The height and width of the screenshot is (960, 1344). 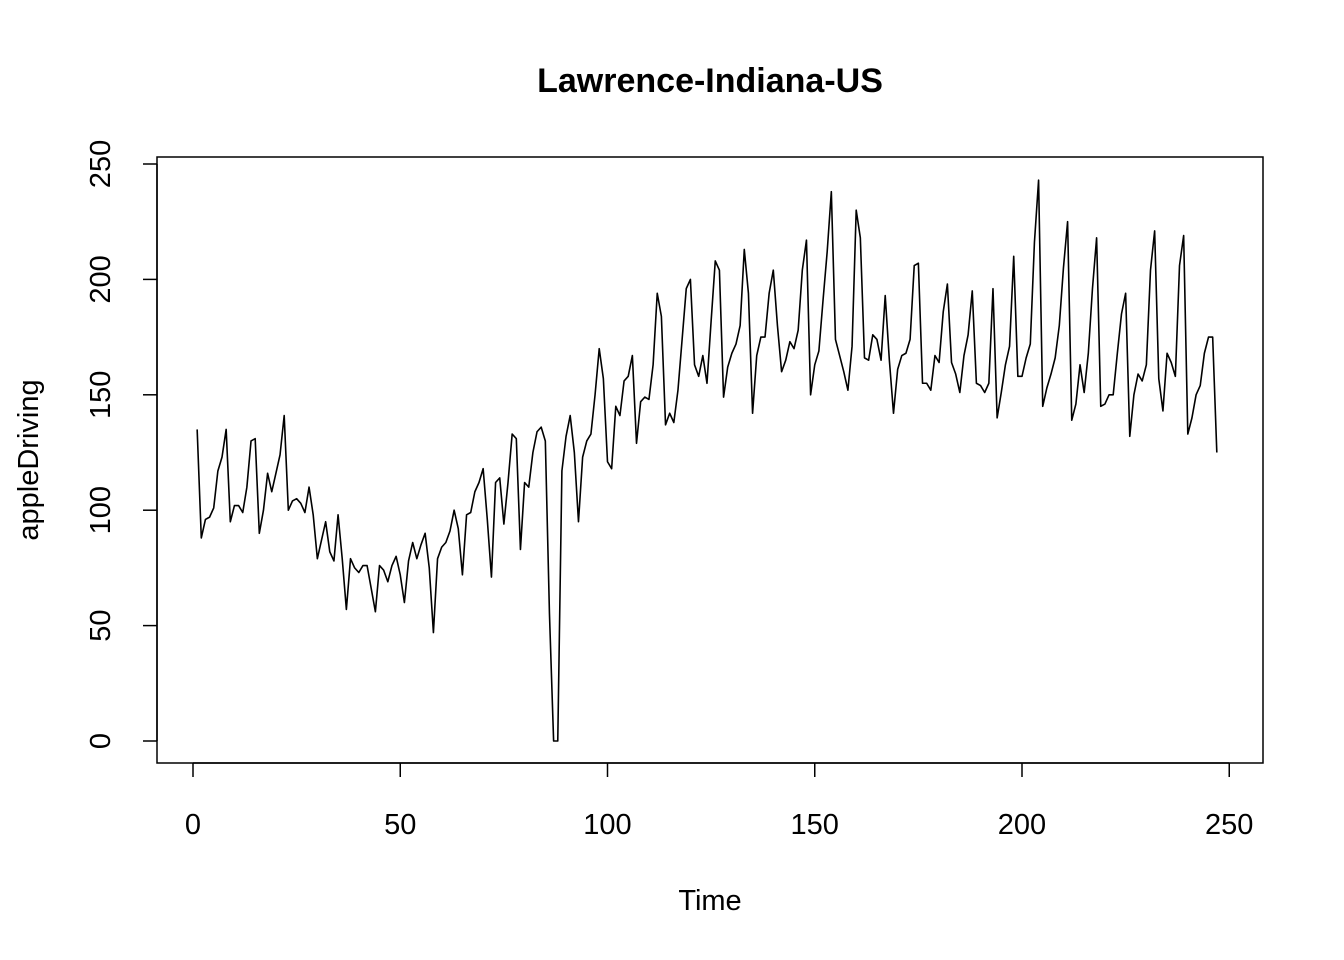 What do you see at coordinates (121, 444) in the screenshot?
I see `y-axis: 0 50 100 150 200 250` at bounding box center [121, 444].